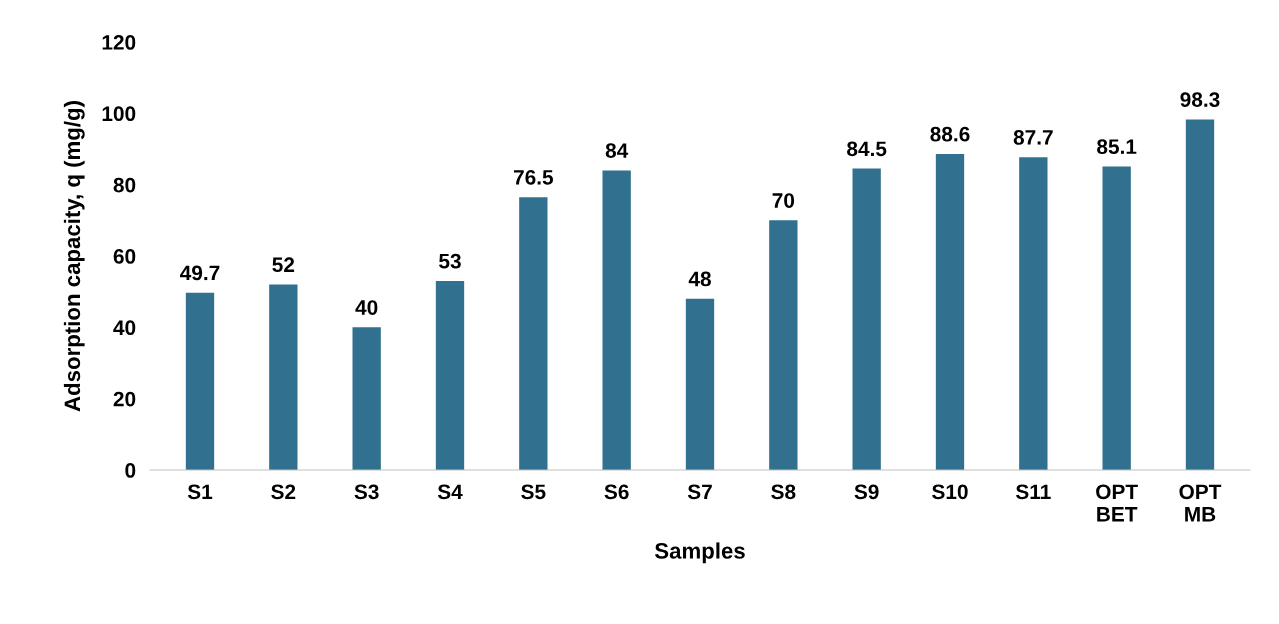 Image resolution: width=1279 pixels, height=624 pixels. Describe the element at coordinates (783, 492) in the screenshot. I see `x-tick-label: S8` at that location.